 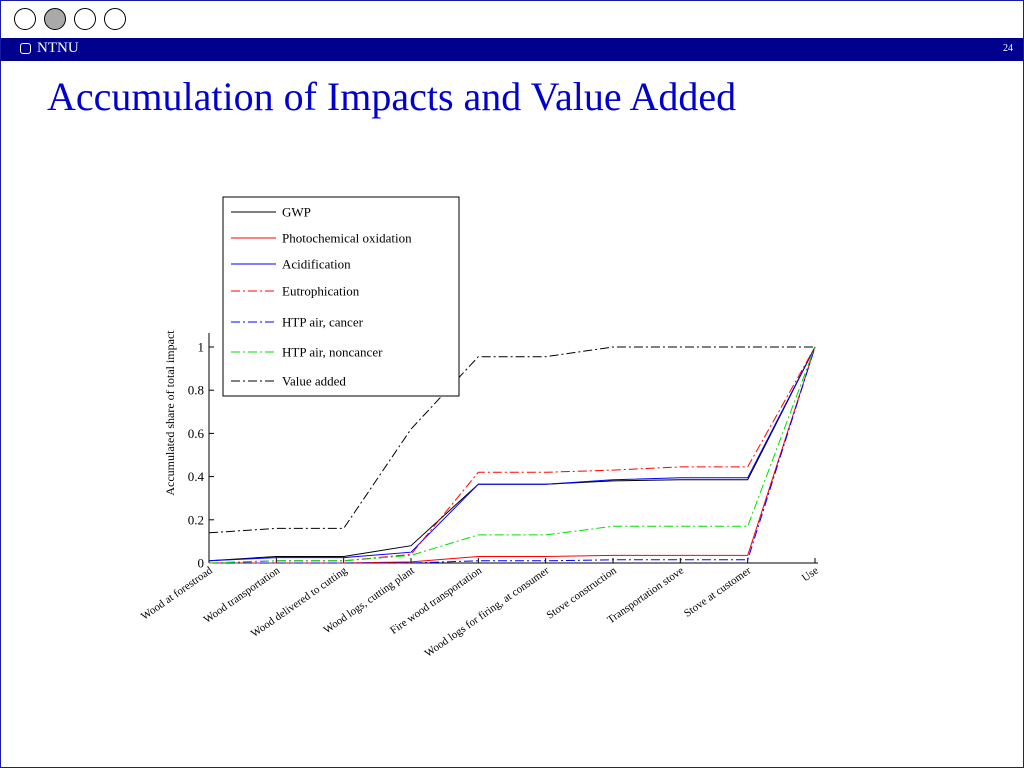 I want to click on legend-entry: Value added, so click(x=314, y=381).